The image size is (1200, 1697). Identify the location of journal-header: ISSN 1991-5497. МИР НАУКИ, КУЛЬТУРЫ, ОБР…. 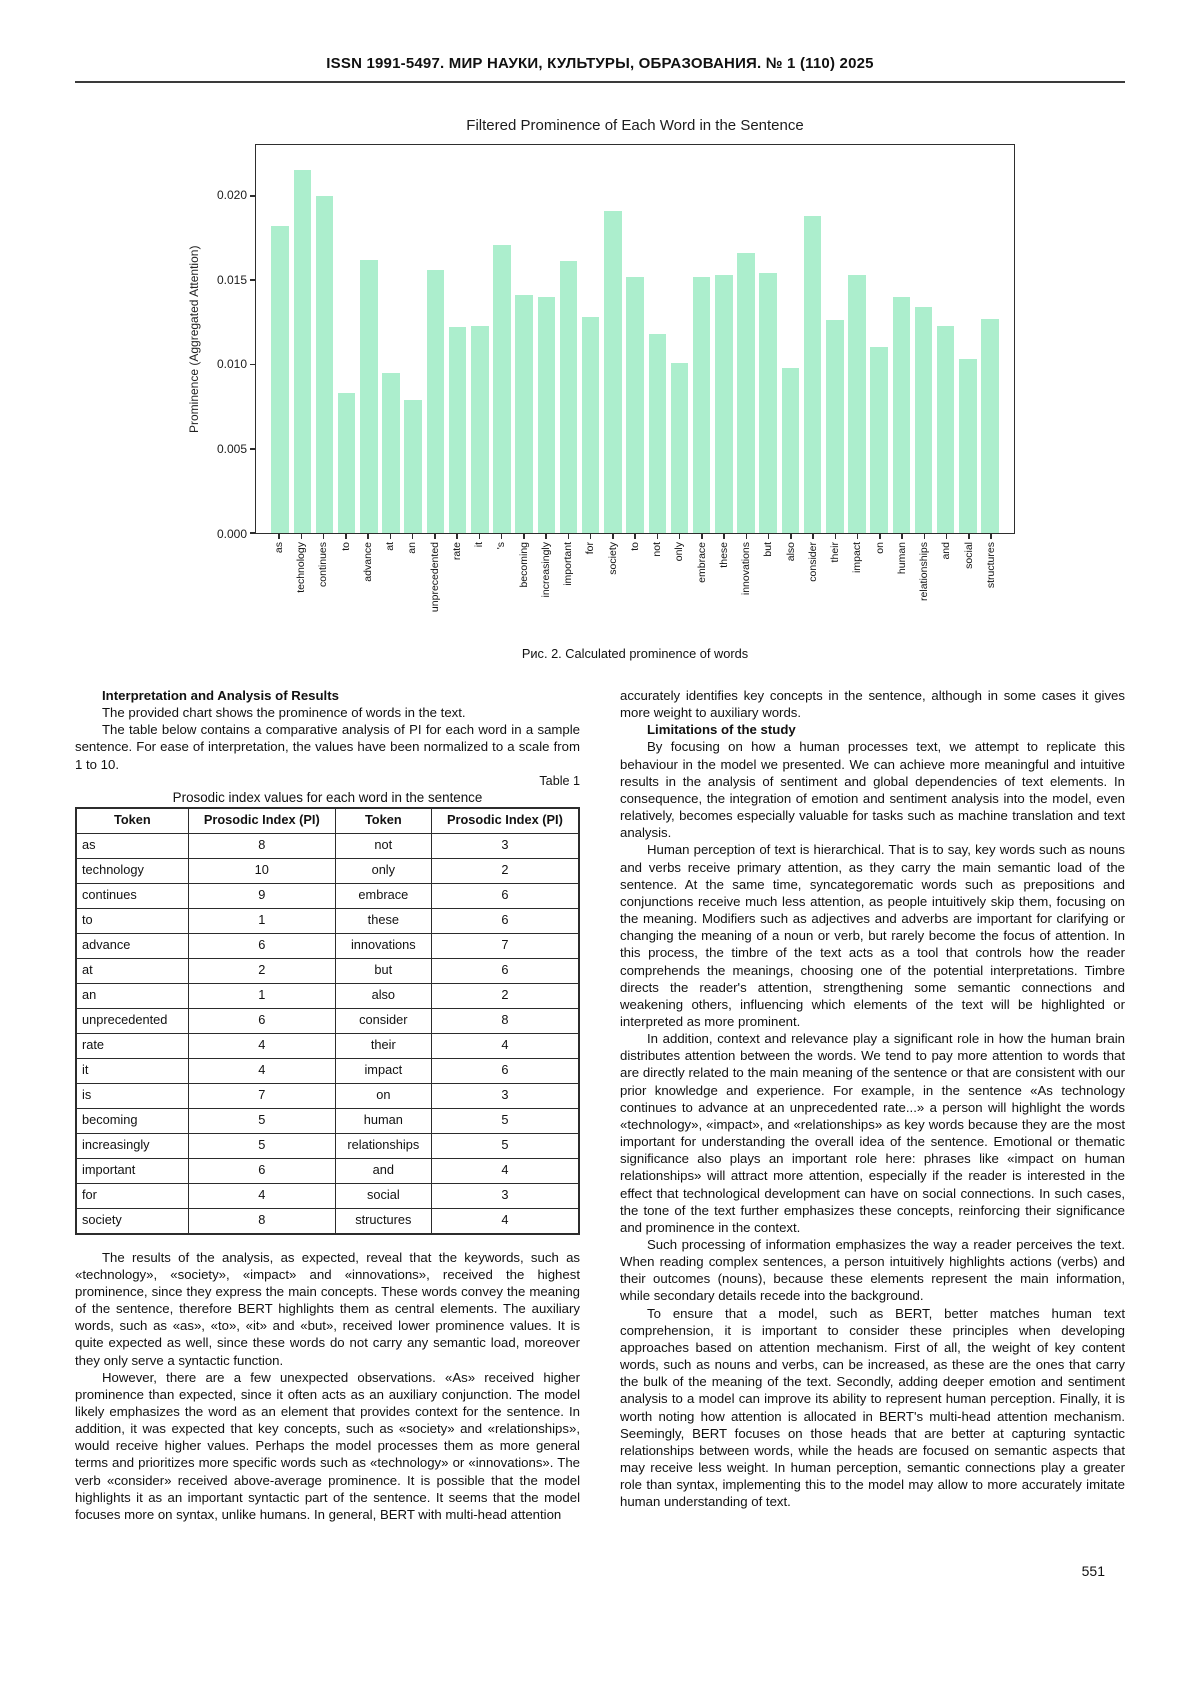
(600, 63).